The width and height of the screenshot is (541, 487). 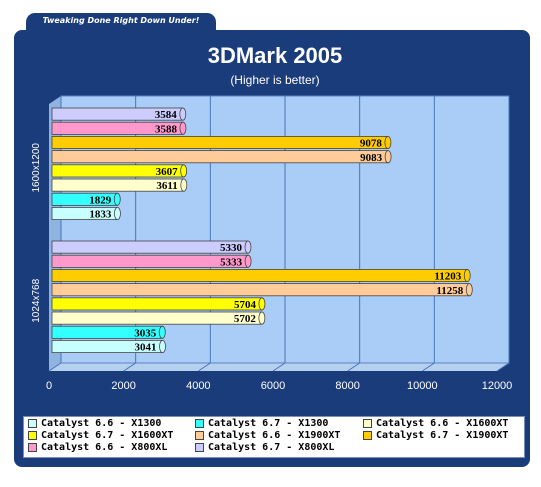 I want to click on legend-item: Catalyst 6.7 - X1300, so click(x=261, y=423).